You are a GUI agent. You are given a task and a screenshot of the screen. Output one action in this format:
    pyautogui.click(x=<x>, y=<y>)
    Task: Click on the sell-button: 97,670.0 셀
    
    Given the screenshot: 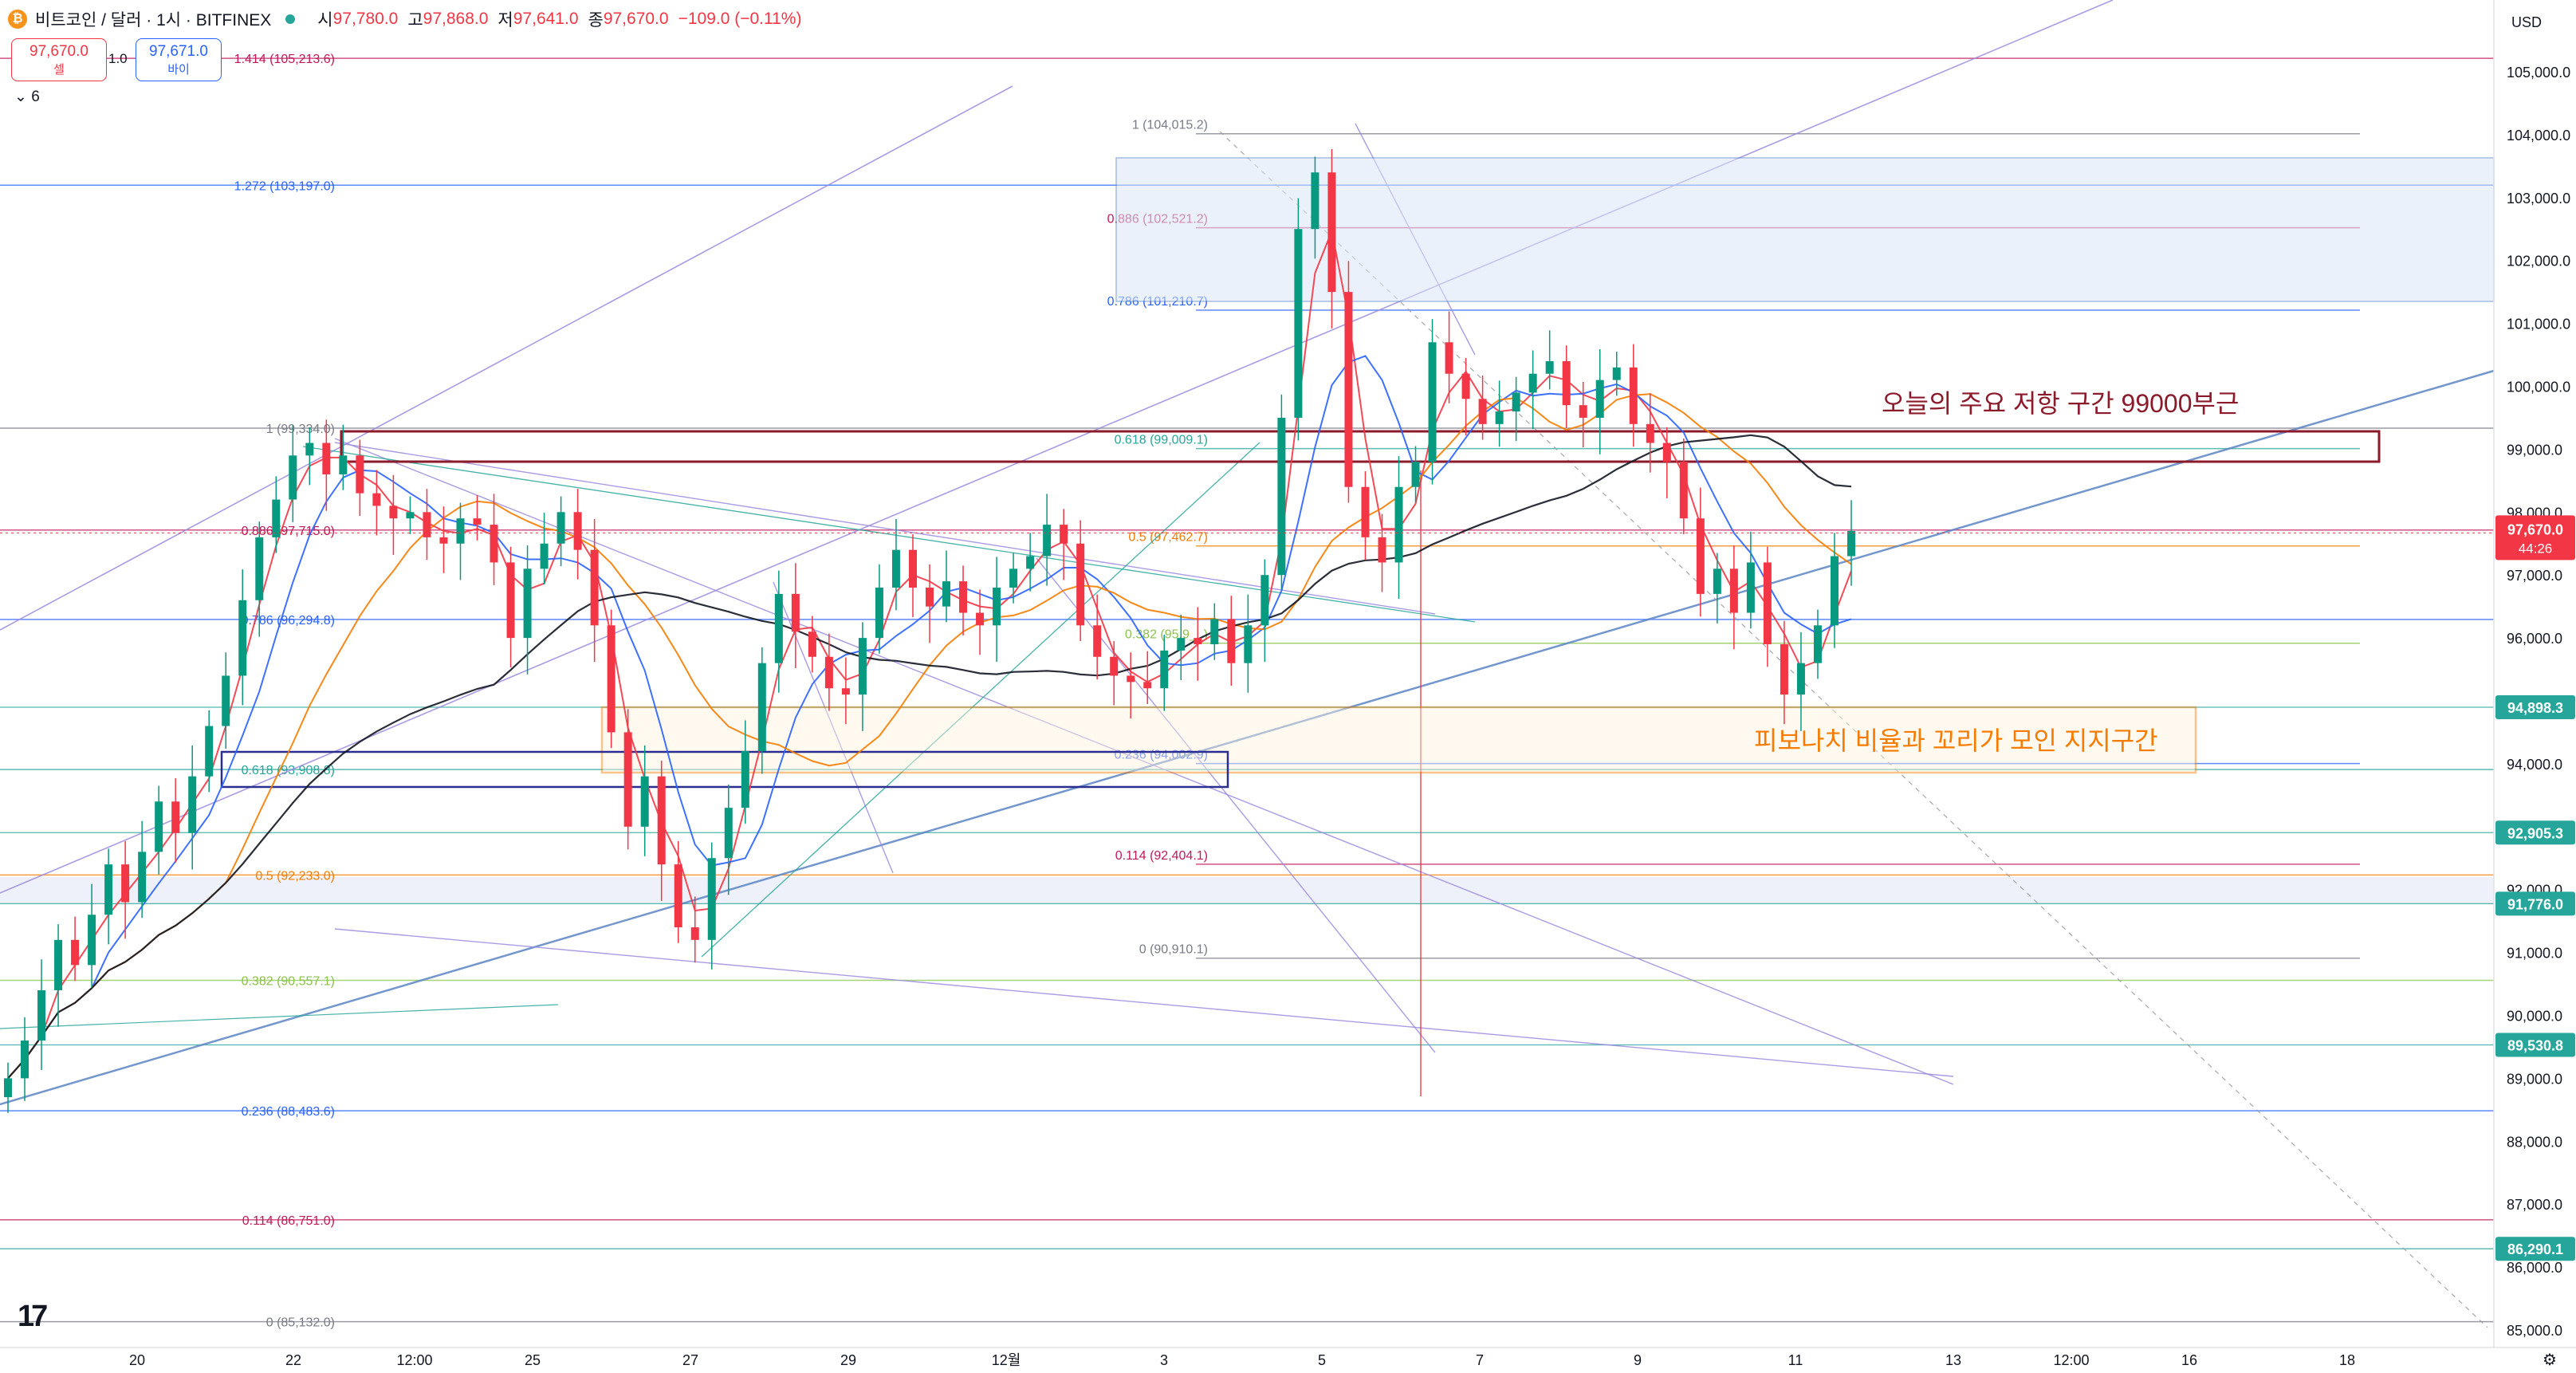 What is the action you would take?
    pyautogui.click(x=59, y=59)
    